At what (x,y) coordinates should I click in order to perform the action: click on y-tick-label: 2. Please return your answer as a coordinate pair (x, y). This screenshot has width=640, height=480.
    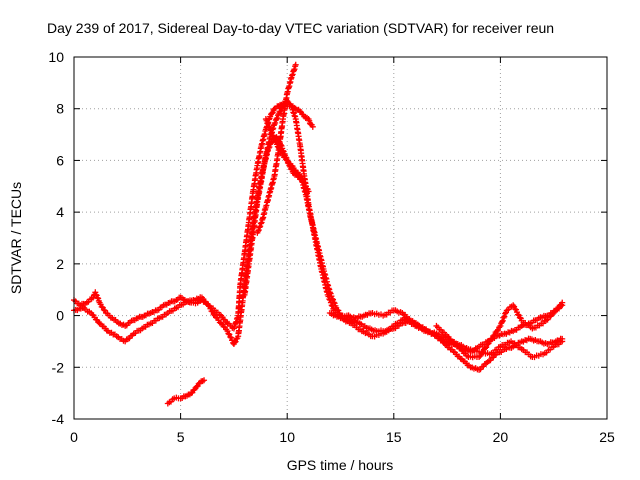
    Looking at the image, I should click on (60, 264).